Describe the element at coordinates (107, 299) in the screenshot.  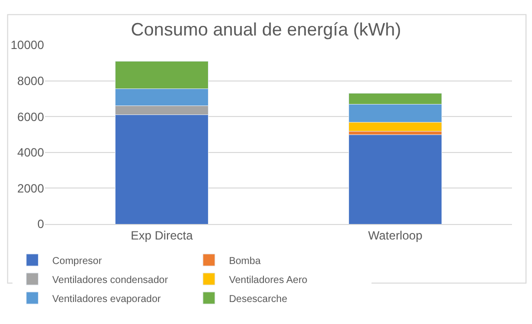
I see `legend-label: Ventiladores evaporador` at that location.